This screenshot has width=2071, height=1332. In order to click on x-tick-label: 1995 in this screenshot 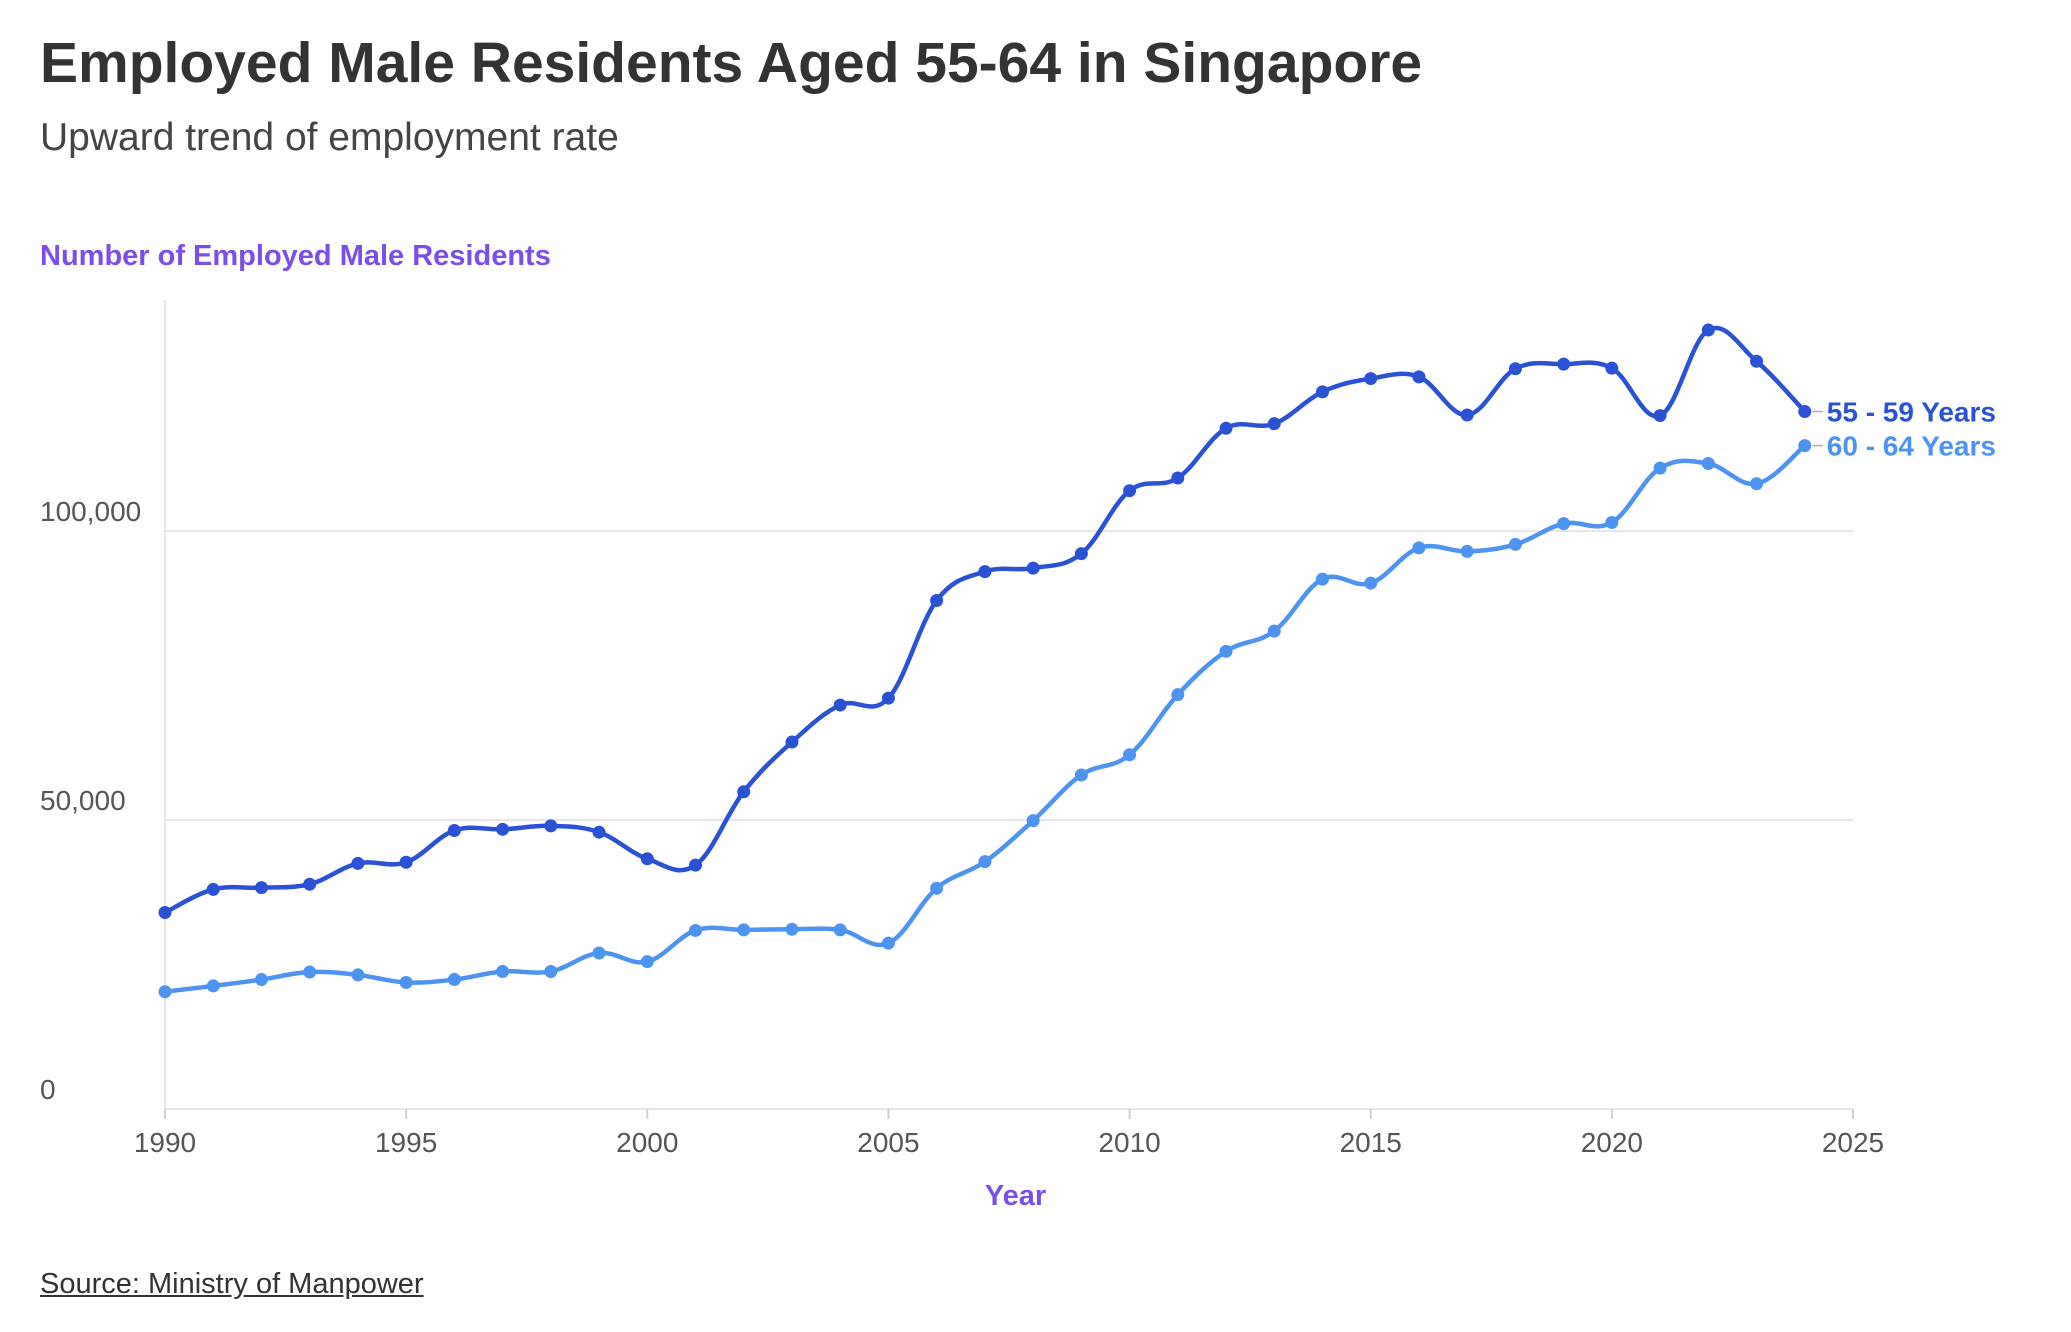, I will do `click(406, 1142)`.